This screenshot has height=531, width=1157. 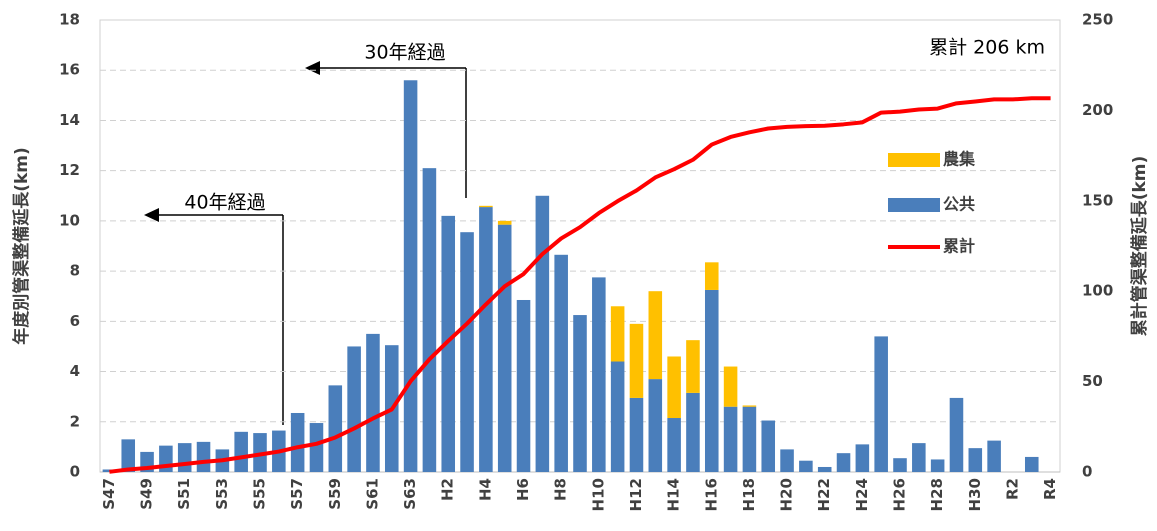 What do you see at coordinates (404, 53) in the screenshot?
I see `annotation-30: 30年経過` at bounding box center [404, 53].